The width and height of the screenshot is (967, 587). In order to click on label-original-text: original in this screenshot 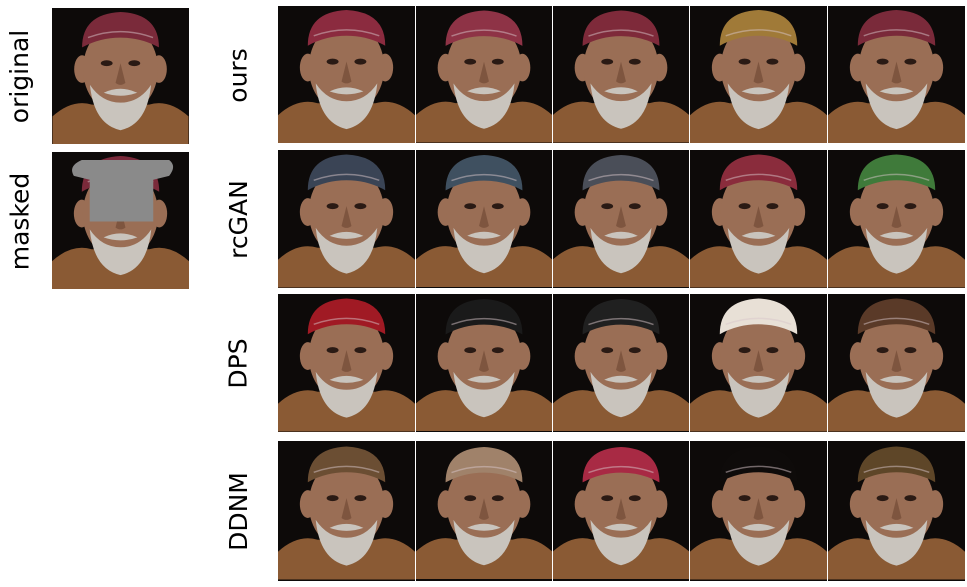, I will do `click(20, 76)`.